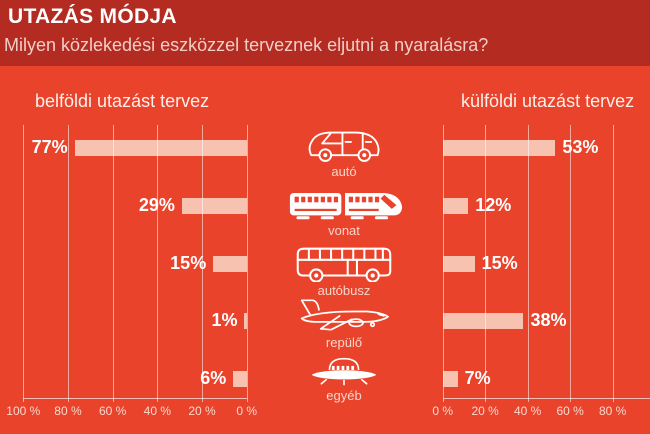 The width and height of the screenshot is (650, 434). What do you see at coordinates (157, 411) in the screenshot?
I see `domestic-axis-tick-3: 40 %` at bounding box center [157, 411].